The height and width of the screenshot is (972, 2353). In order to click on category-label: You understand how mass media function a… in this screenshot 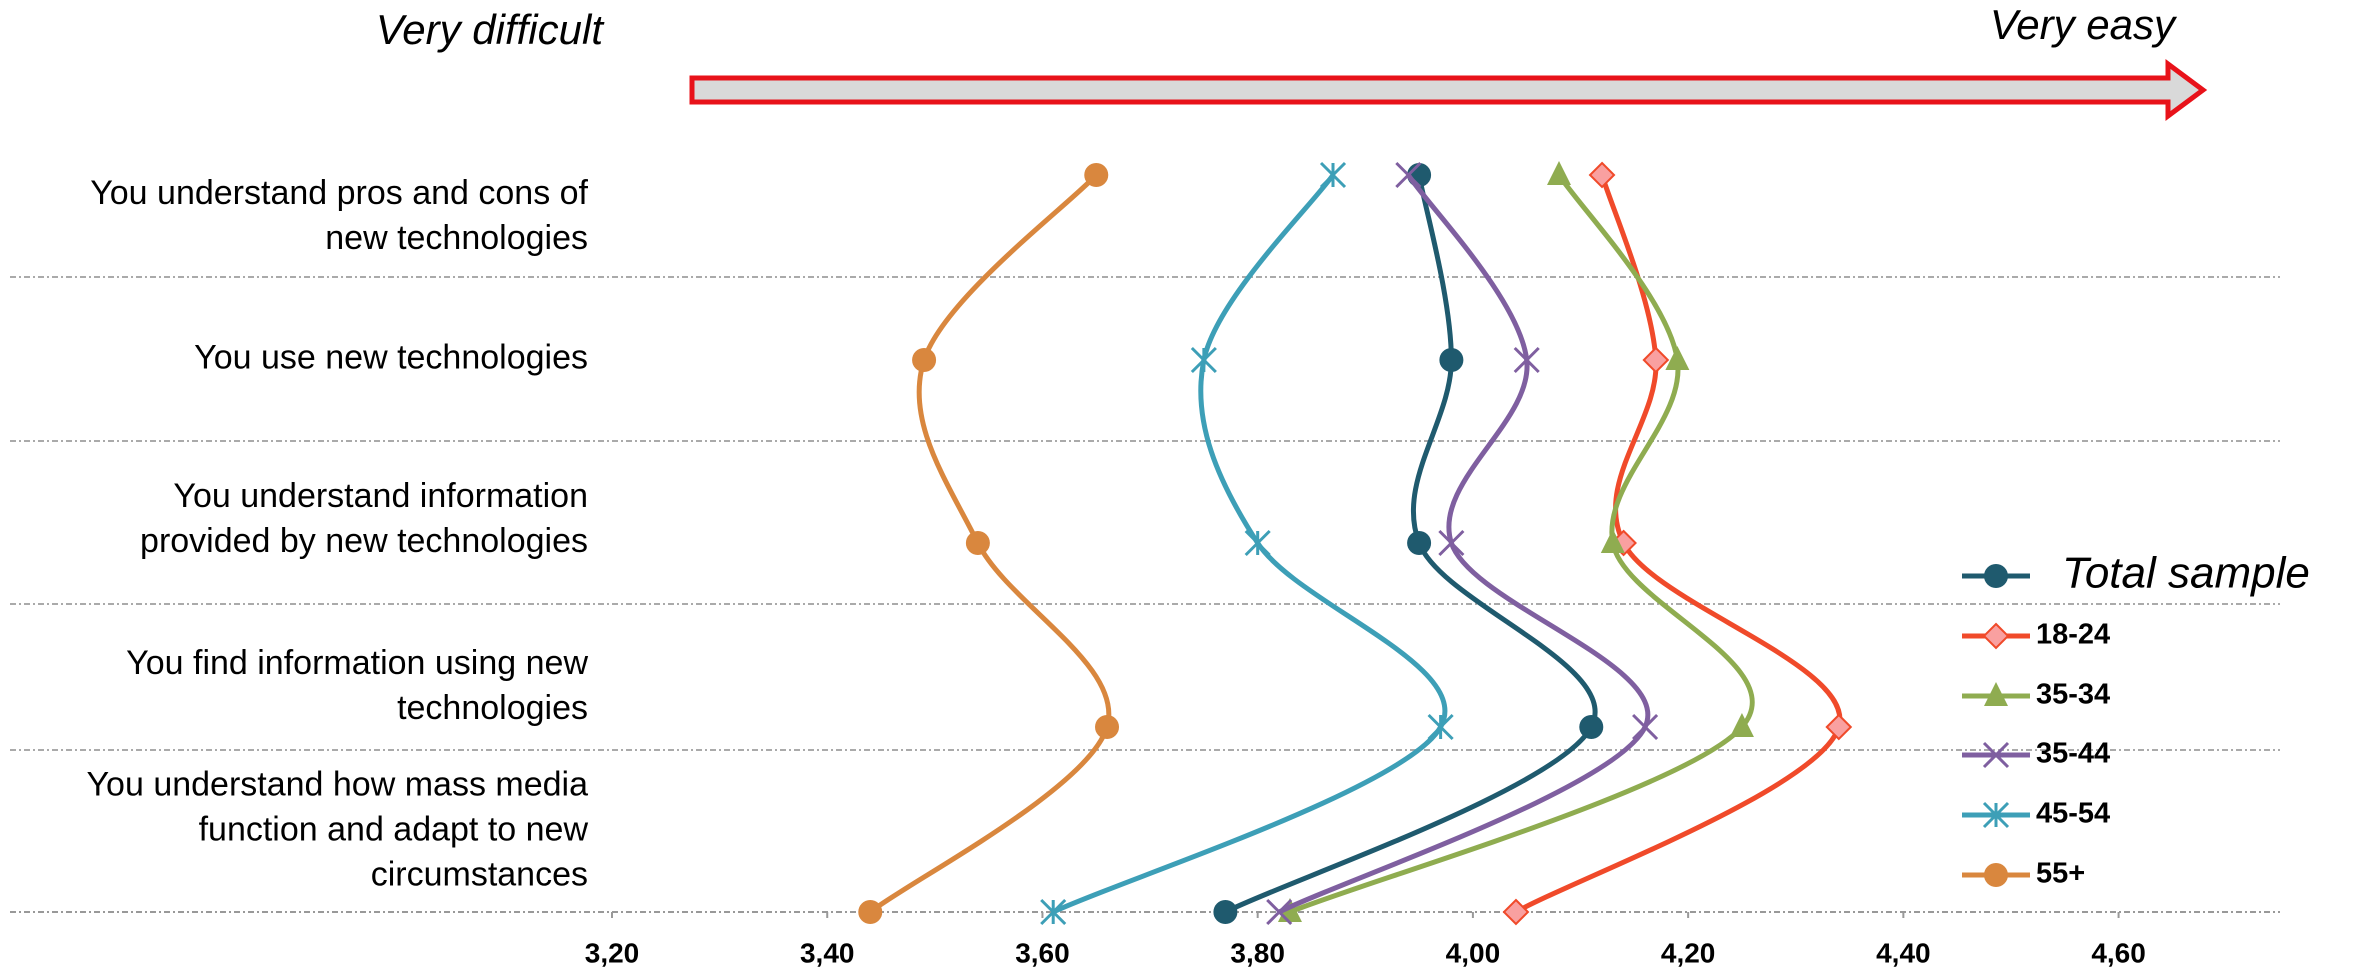, I will do `click(337, 829)`.